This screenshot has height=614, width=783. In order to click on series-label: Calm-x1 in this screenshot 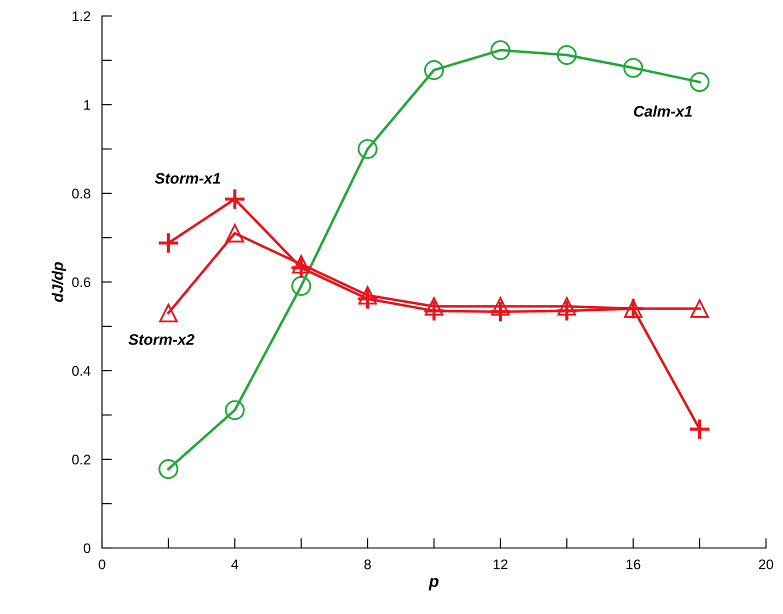, I will do `click(663, 111)`.